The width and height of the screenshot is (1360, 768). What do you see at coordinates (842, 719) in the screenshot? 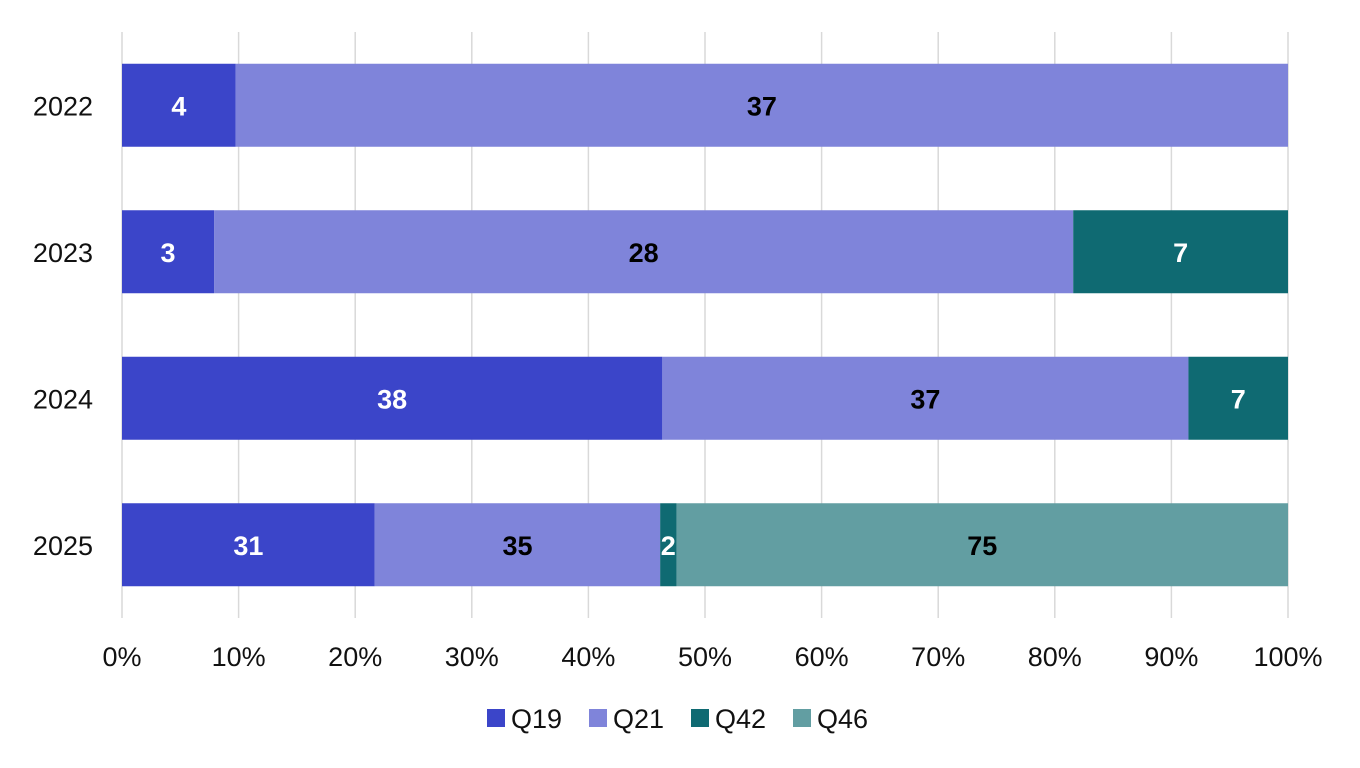
I see `legend-label: Q46` at bounding box center [842, 719].